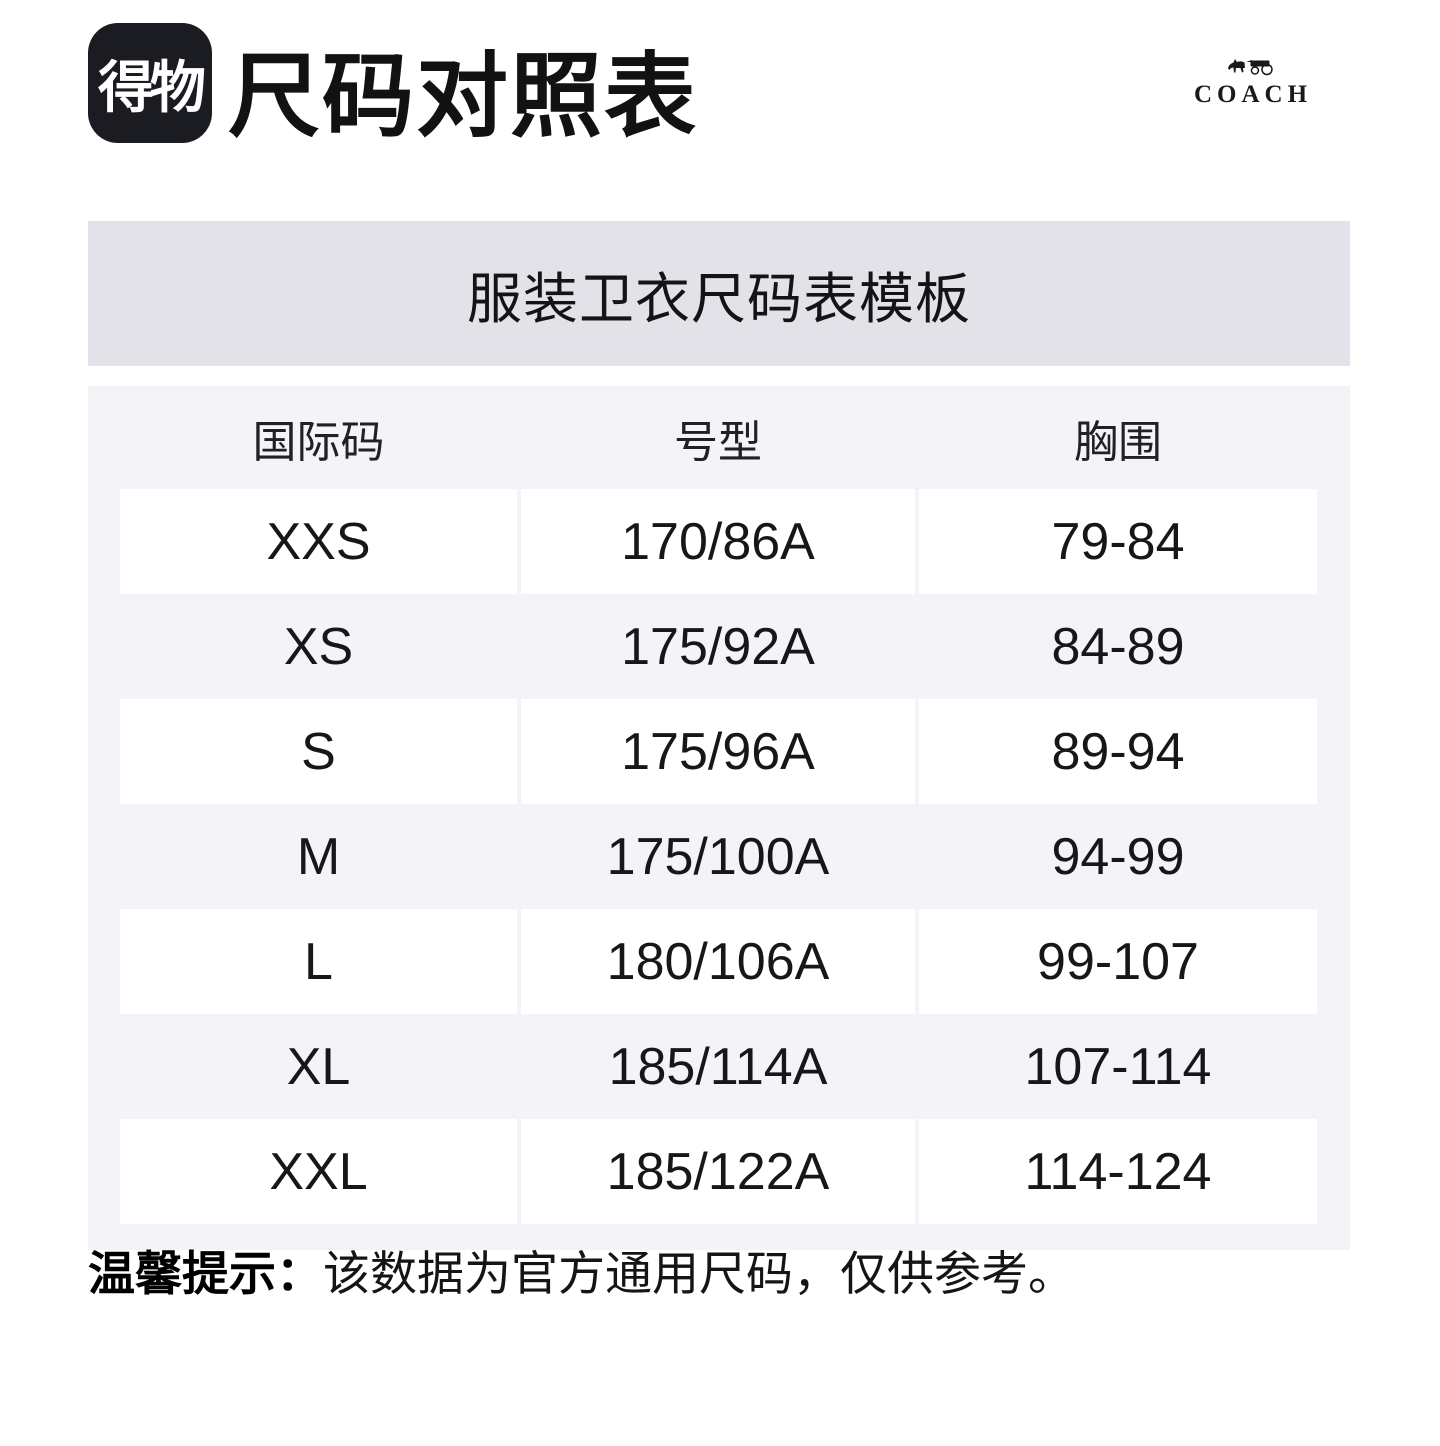 Image resolution: width=1440 pixels, height=1446 pixels. I want to click on cell-spec: 175/100A, so click(718, 856).